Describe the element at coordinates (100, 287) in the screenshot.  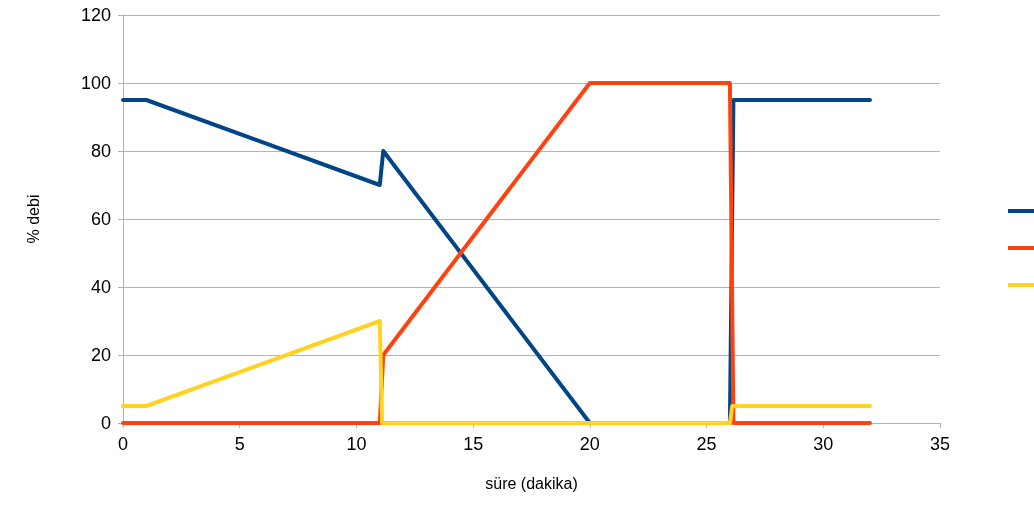
I see `y-tick-label: 40` at that location.